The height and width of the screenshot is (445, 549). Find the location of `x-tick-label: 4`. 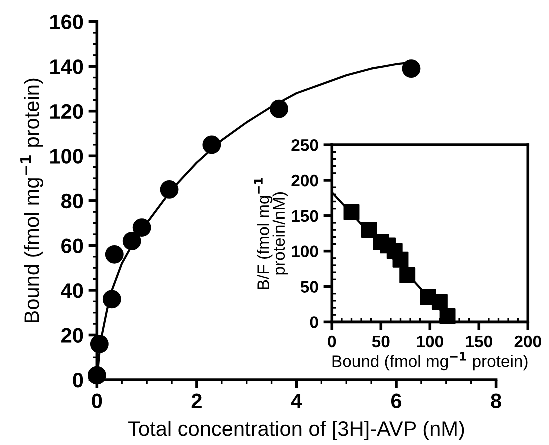

x-tick-label: 4 is located at coordinates (296, 401).